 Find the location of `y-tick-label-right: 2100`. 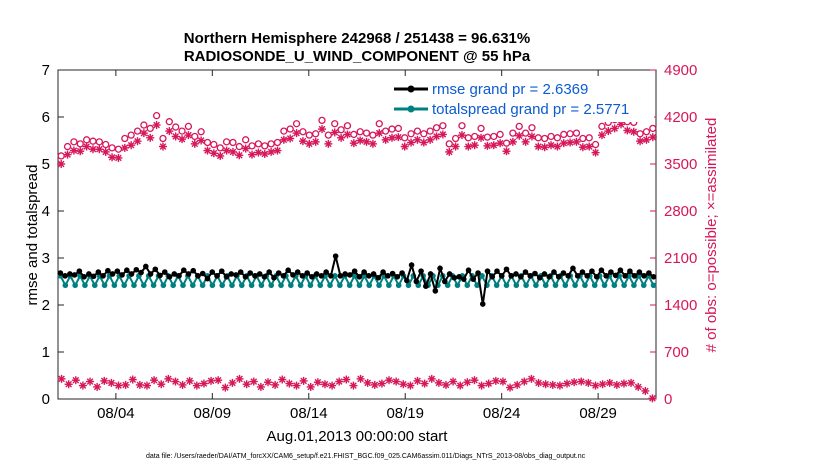

y-tick-label-right: 2100 is located at coordinates (680, 258).